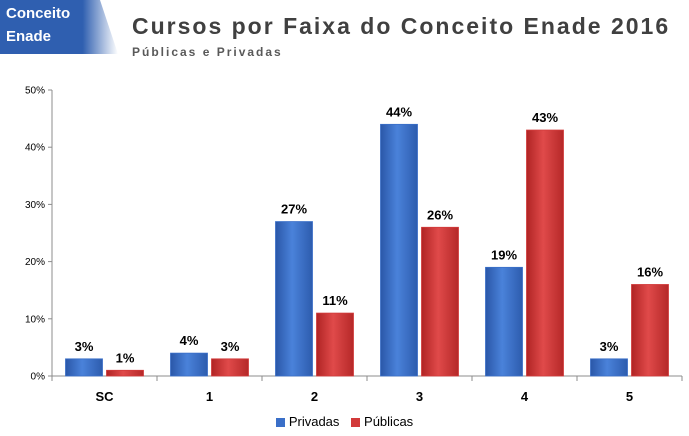  I want to click on y-tick-label: 30%, so click(35, 205).